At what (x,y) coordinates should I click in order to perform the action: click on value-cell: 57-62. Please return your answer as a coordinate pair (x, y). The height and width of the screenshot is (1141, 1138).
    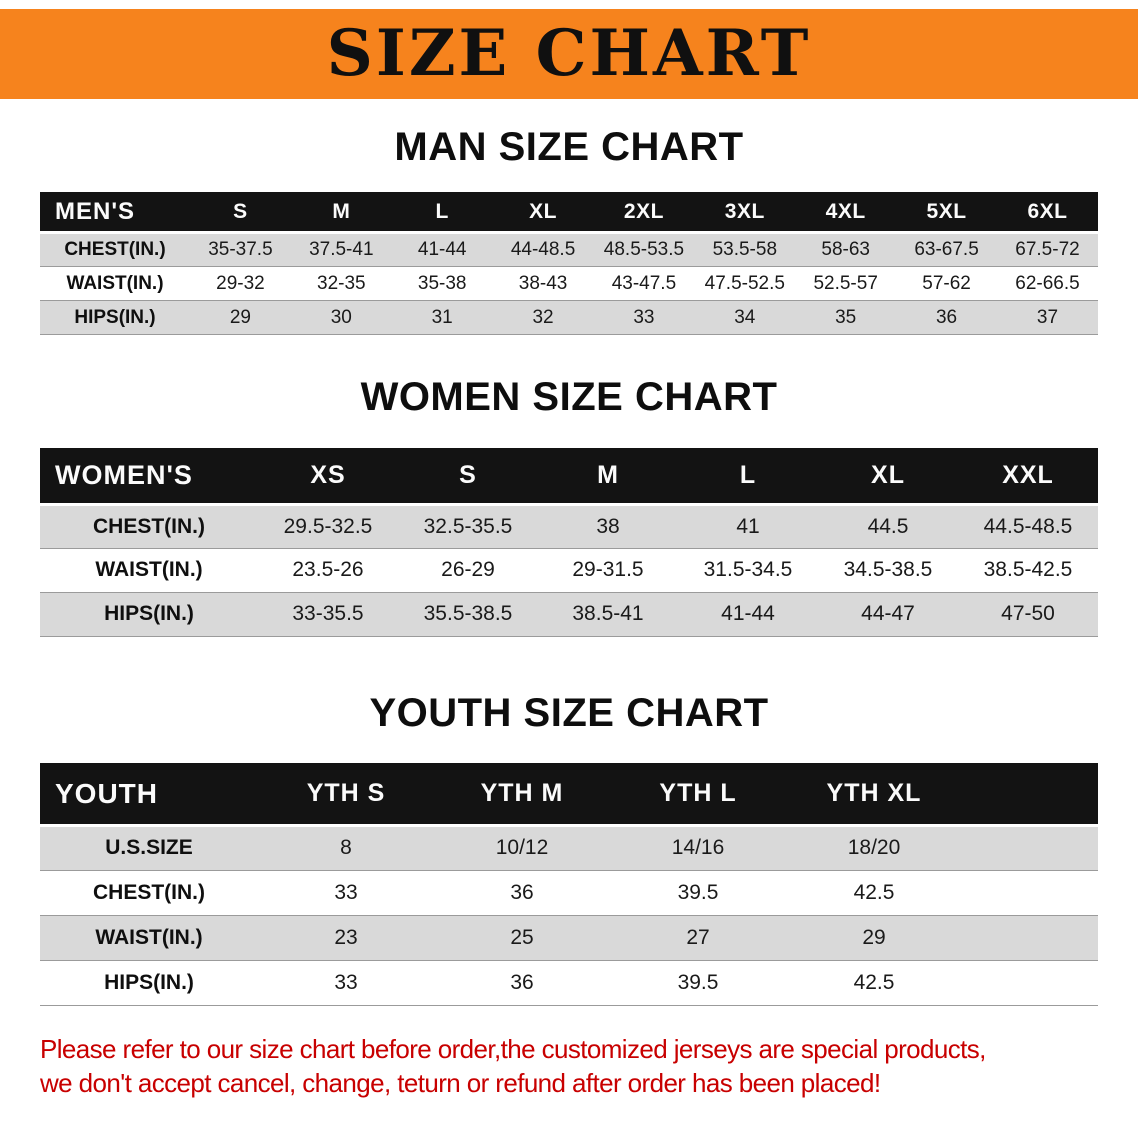
    Looking at the image, I should click on (946, 283).